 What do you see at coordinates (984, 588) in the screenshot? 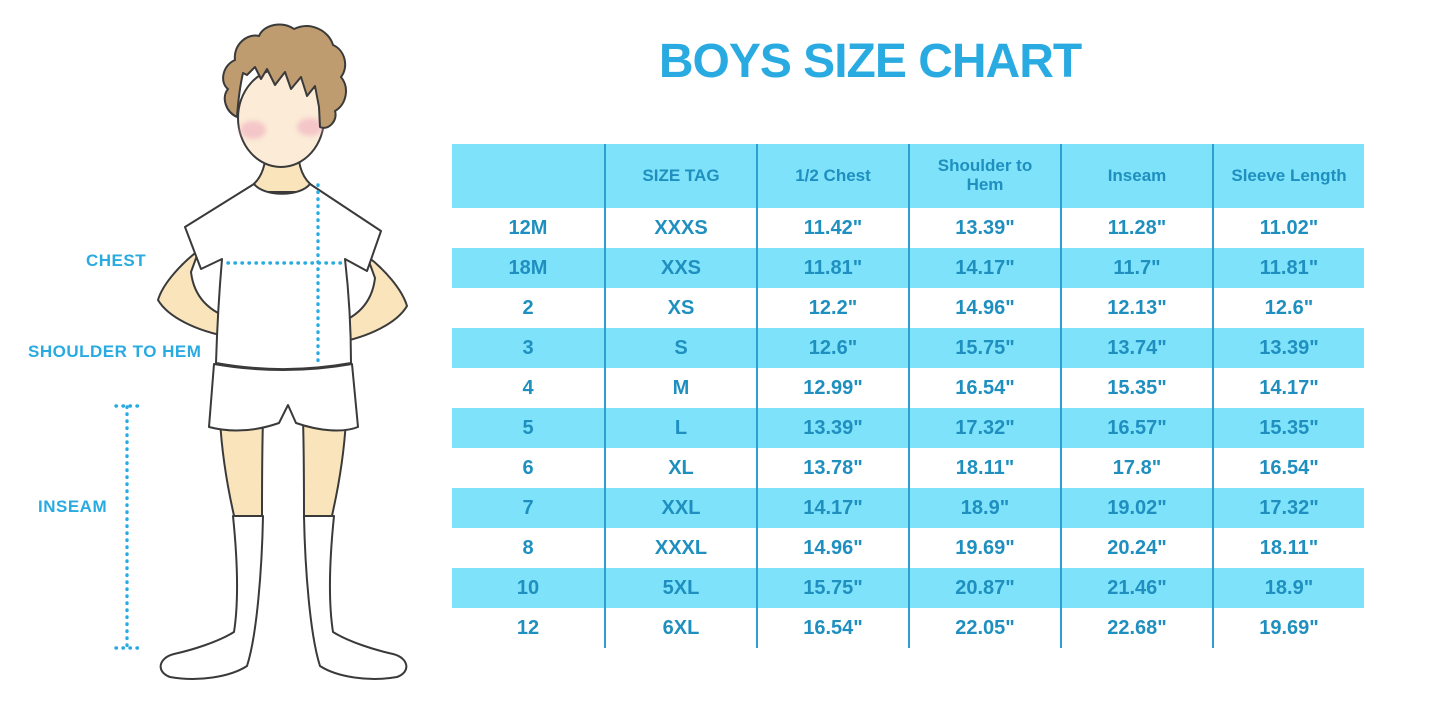
I see `table-cell: 20.87"` at bounding box center [984, 588].